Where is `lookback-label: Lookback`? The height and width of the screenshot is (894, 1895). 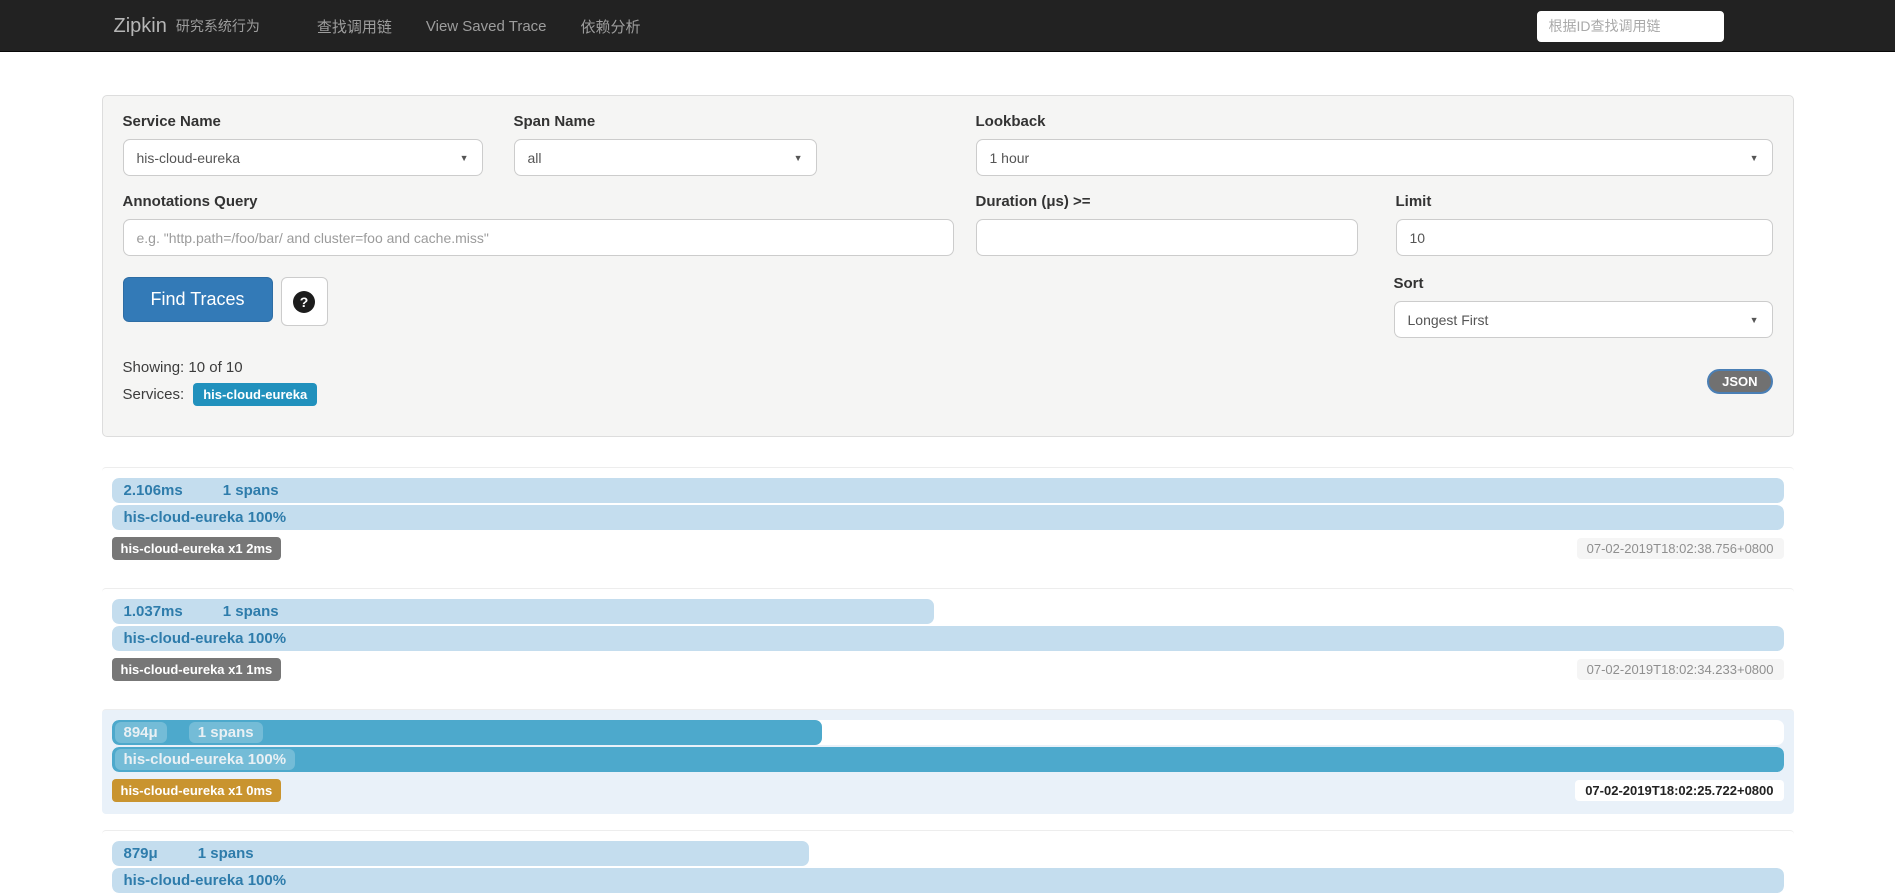 lookback-label: Lookback is located at coordinates (1010, 121).